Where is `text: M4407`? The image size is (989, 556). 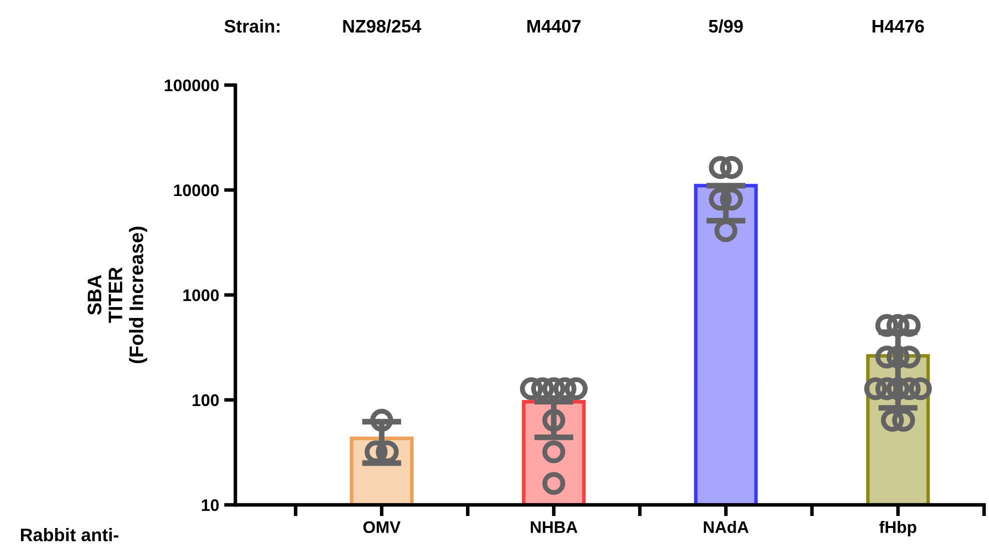
text: M4407 is located at coordinates (554, 26).